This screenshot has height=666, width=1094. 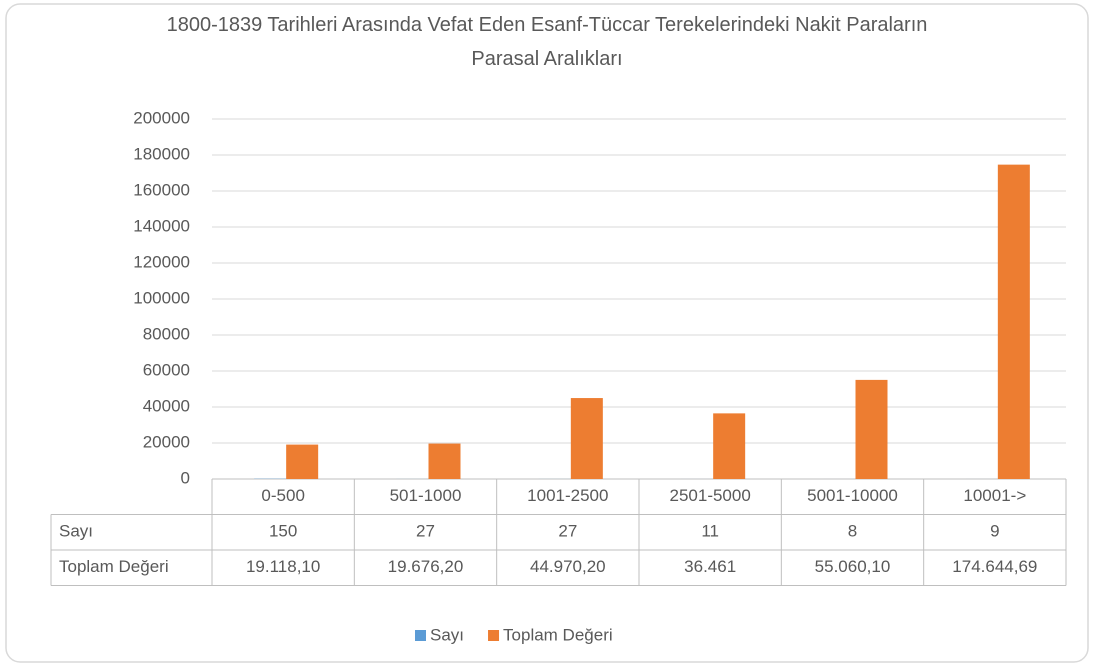 What do you see at coordinates (283, 566) in the screenshot?
I see `table-cell: 19.118,10` at bounding box center [283, 566].